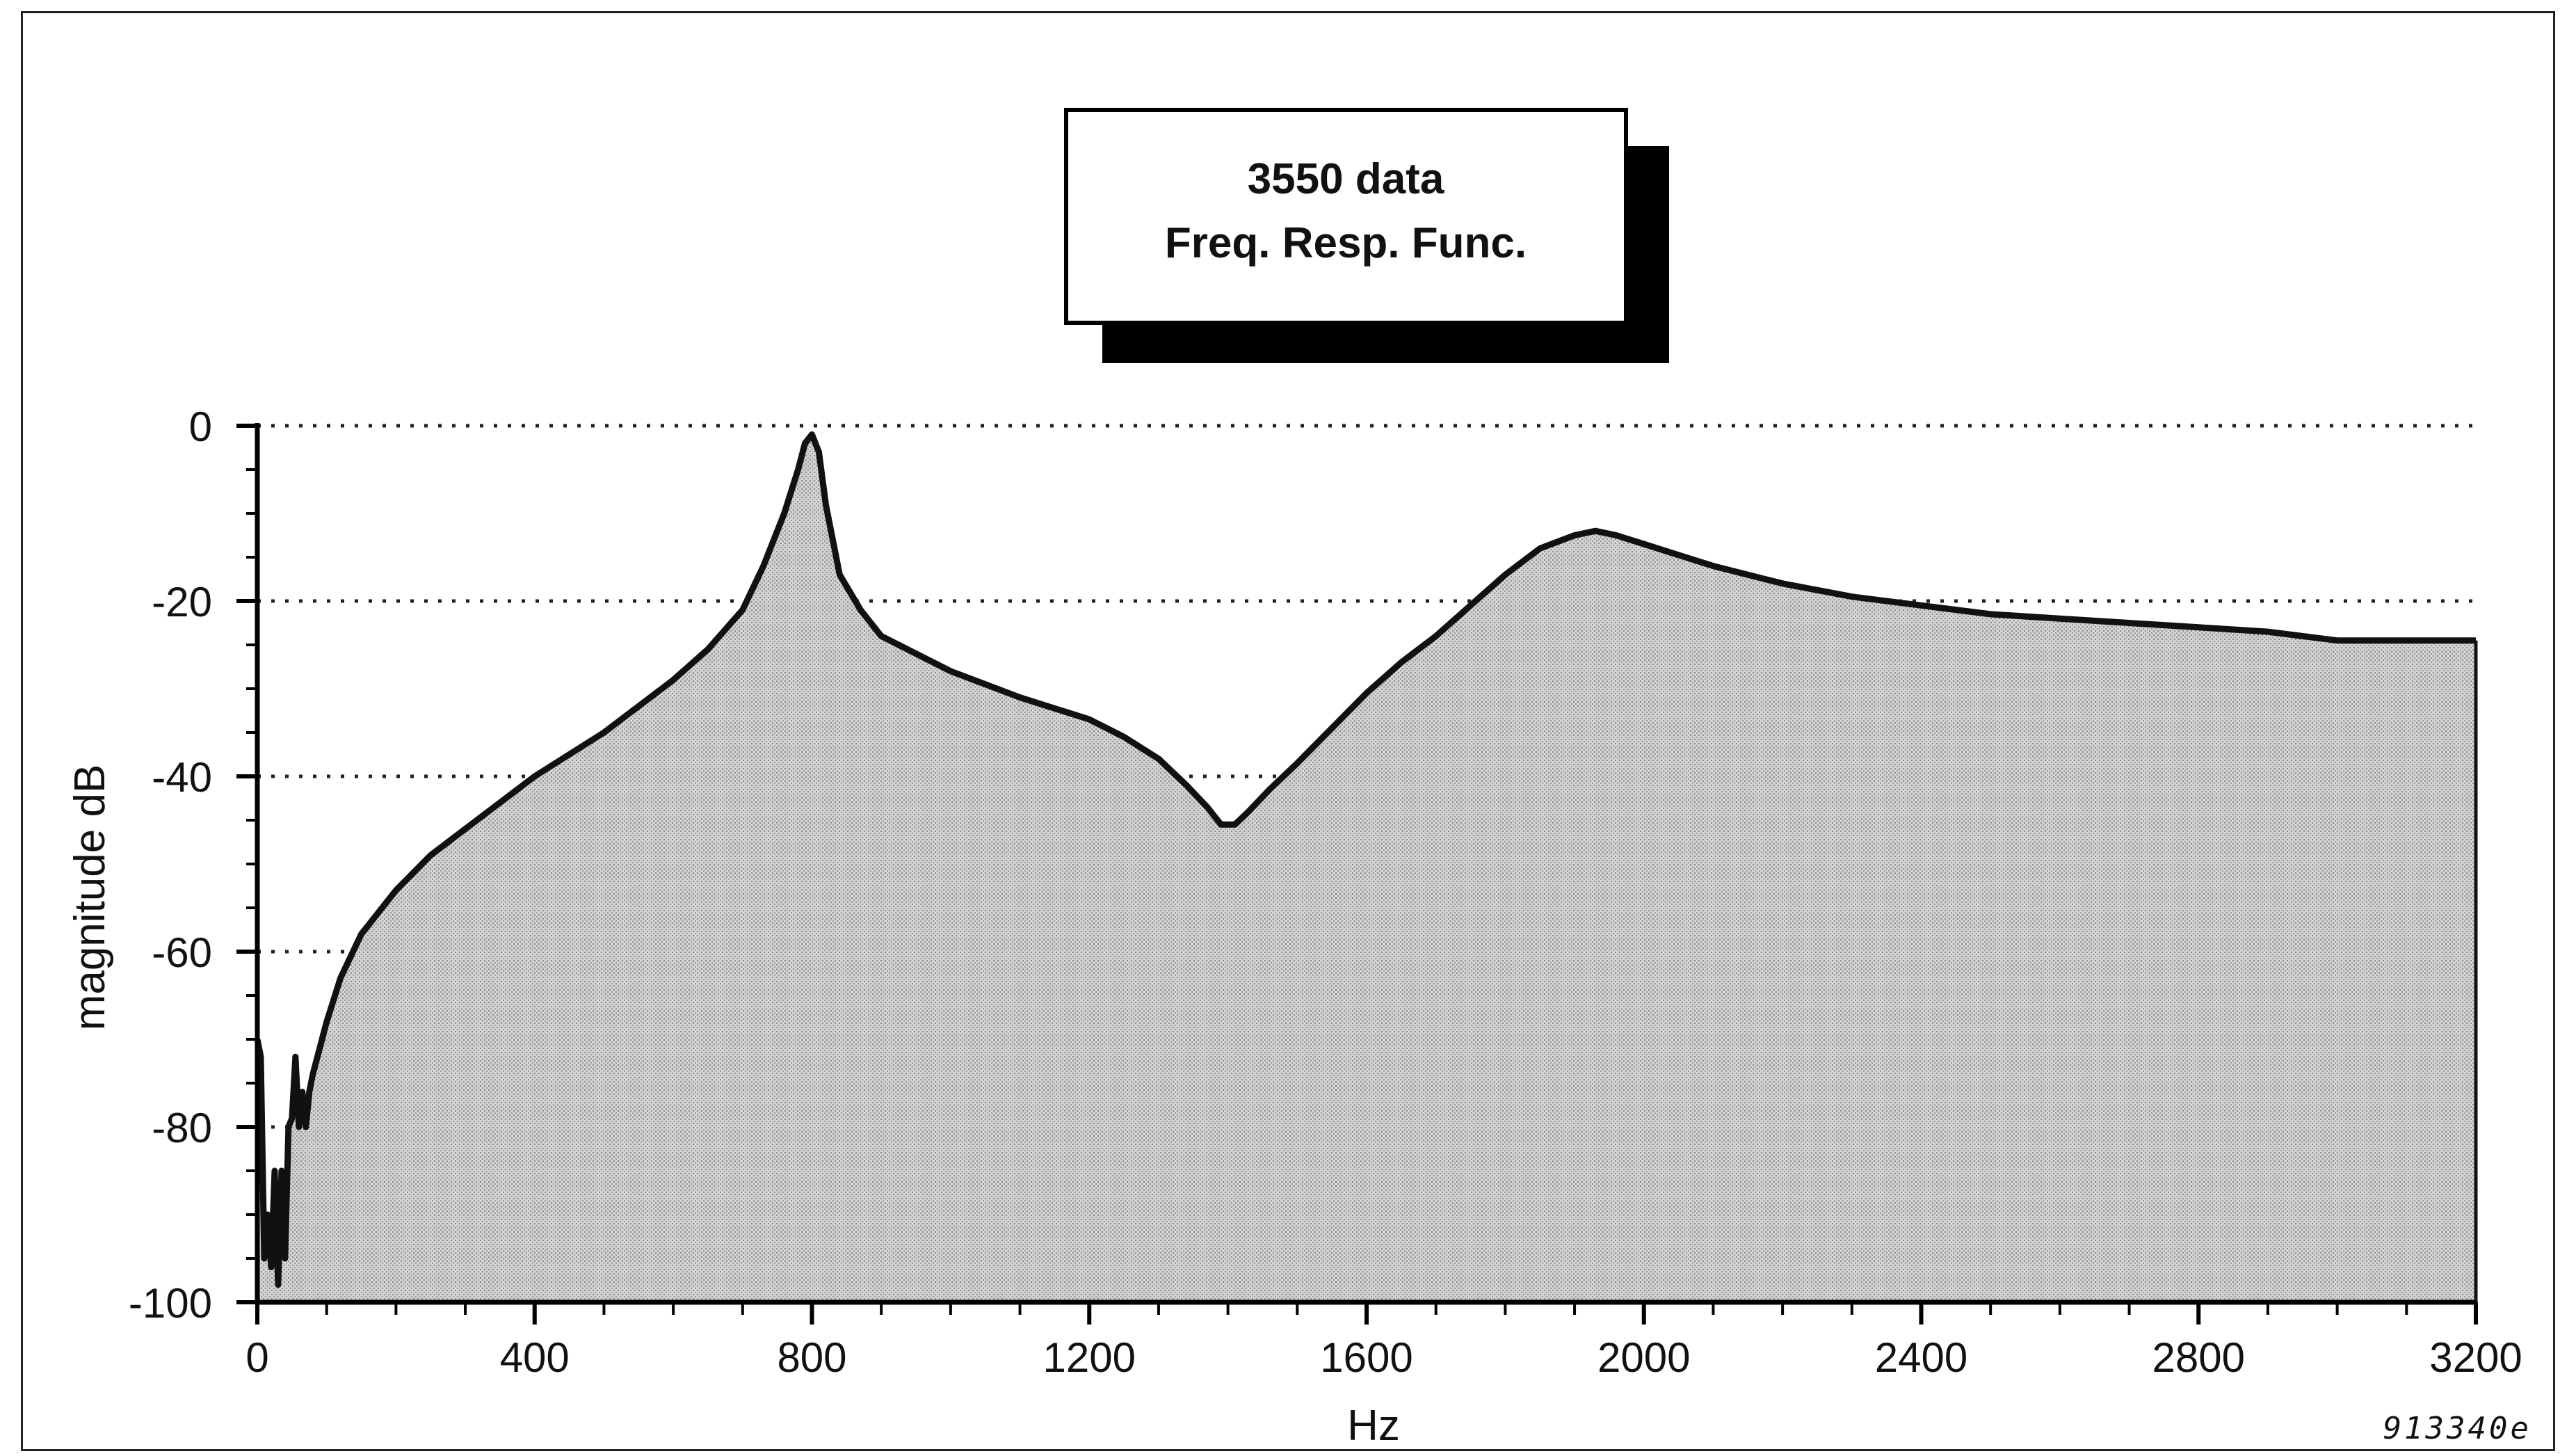  I want to click on y-tick-label: -80, so click(182, 1128).